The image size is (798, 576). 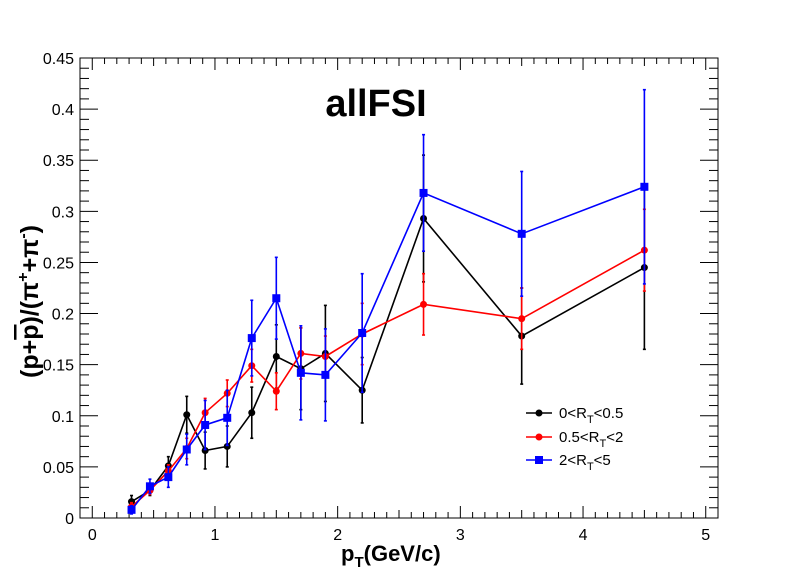 What do you see at coordinates (92, 535) in the screenshot?
I see `x-tick-label: 0` at bounding box center [92, 535].